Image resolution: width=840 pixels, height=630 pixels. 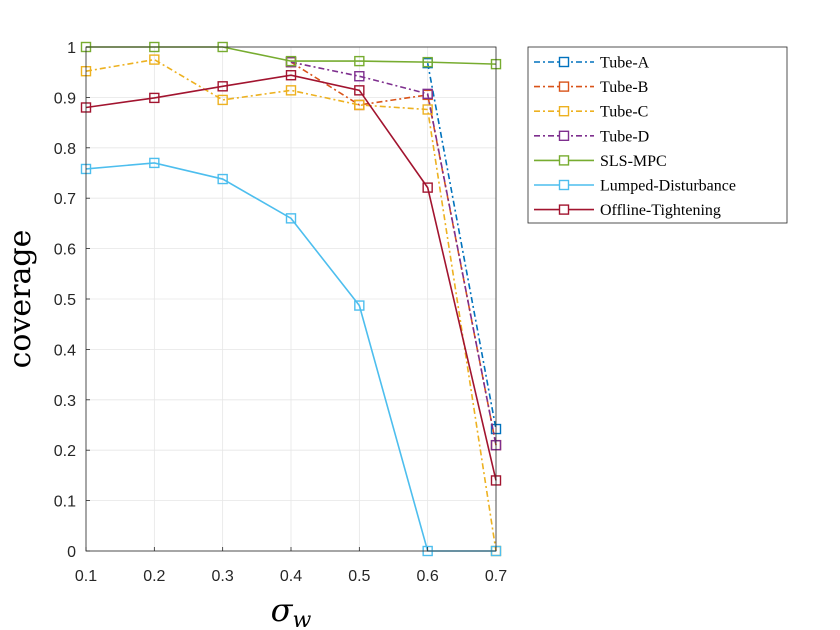 I want to click on legend-label: Lumped-Disturbance, so click(x=668, y=186).